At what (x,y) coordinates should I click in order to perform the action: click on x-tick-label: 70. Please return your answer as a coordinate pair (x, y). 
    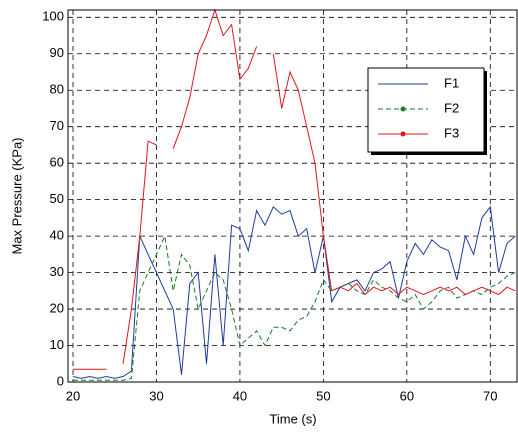
    Looking at the image, I should click on (490, 395).